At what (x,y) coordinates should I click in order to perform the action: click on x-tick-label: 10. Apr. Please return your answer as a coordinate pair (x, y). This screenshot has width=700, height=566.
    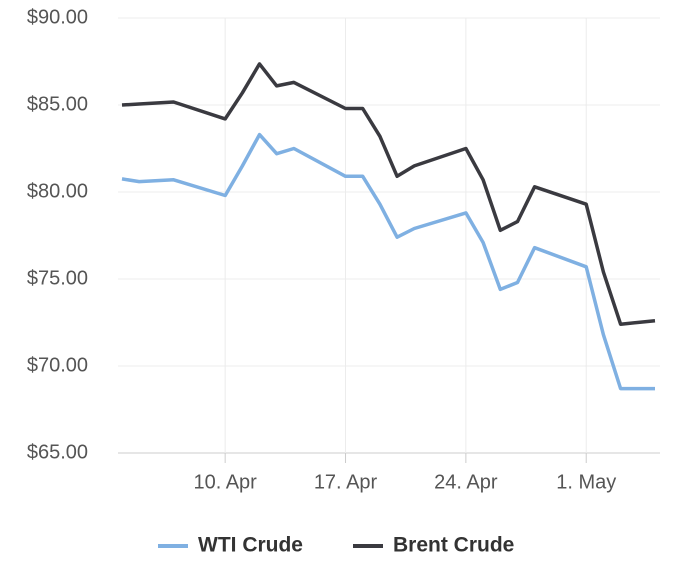
    Looking at the image, I should click on (225, 482).